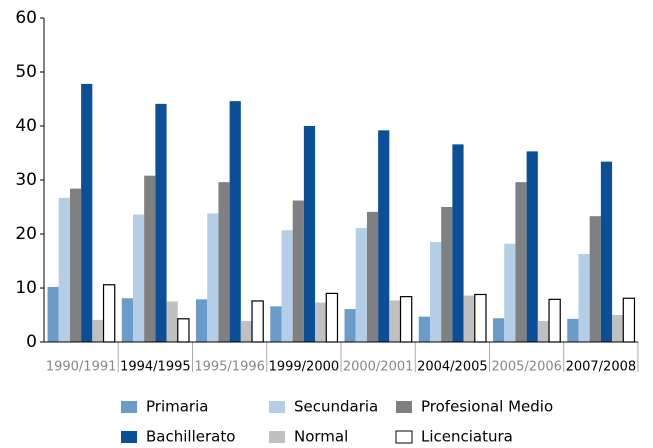 This screenshot has width=653, height=448. Describe the element at coordinates (467, 437) in the screenshot. I see `legend-label: Licenciatura` at that location.